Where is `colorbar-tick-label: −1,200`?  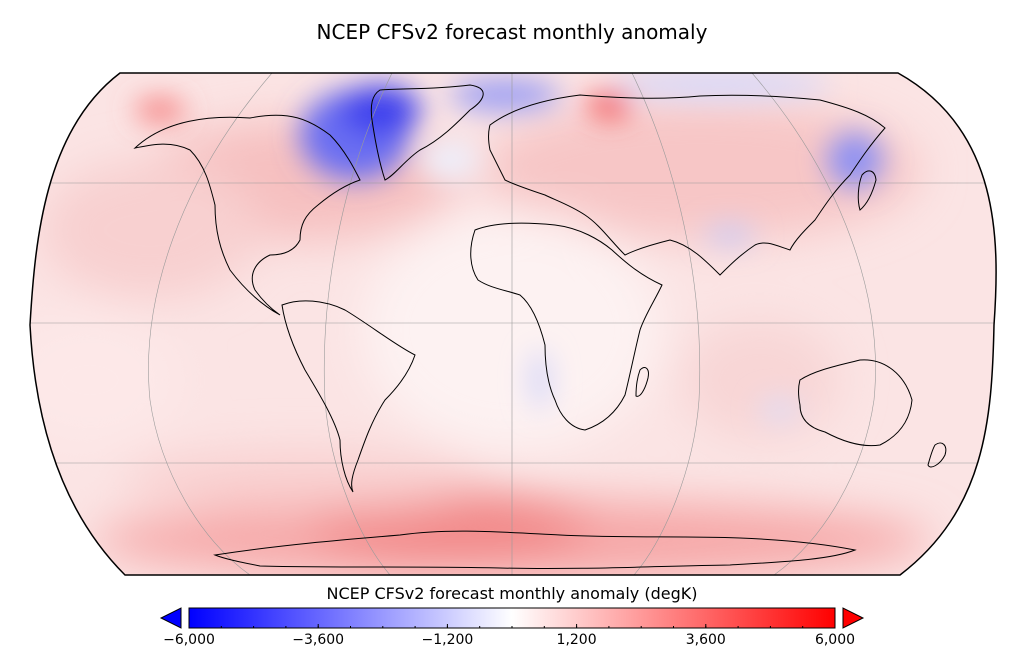 colorbar-tick-label: −1,200 is located at coordinates (447, 640).